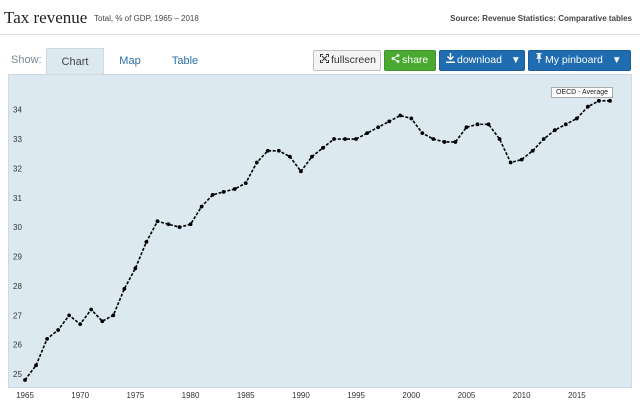 The height and width of the screenshot is (402, 640). I want to click on series-label-oecd-average: OECD - Average, so click(582, 92).